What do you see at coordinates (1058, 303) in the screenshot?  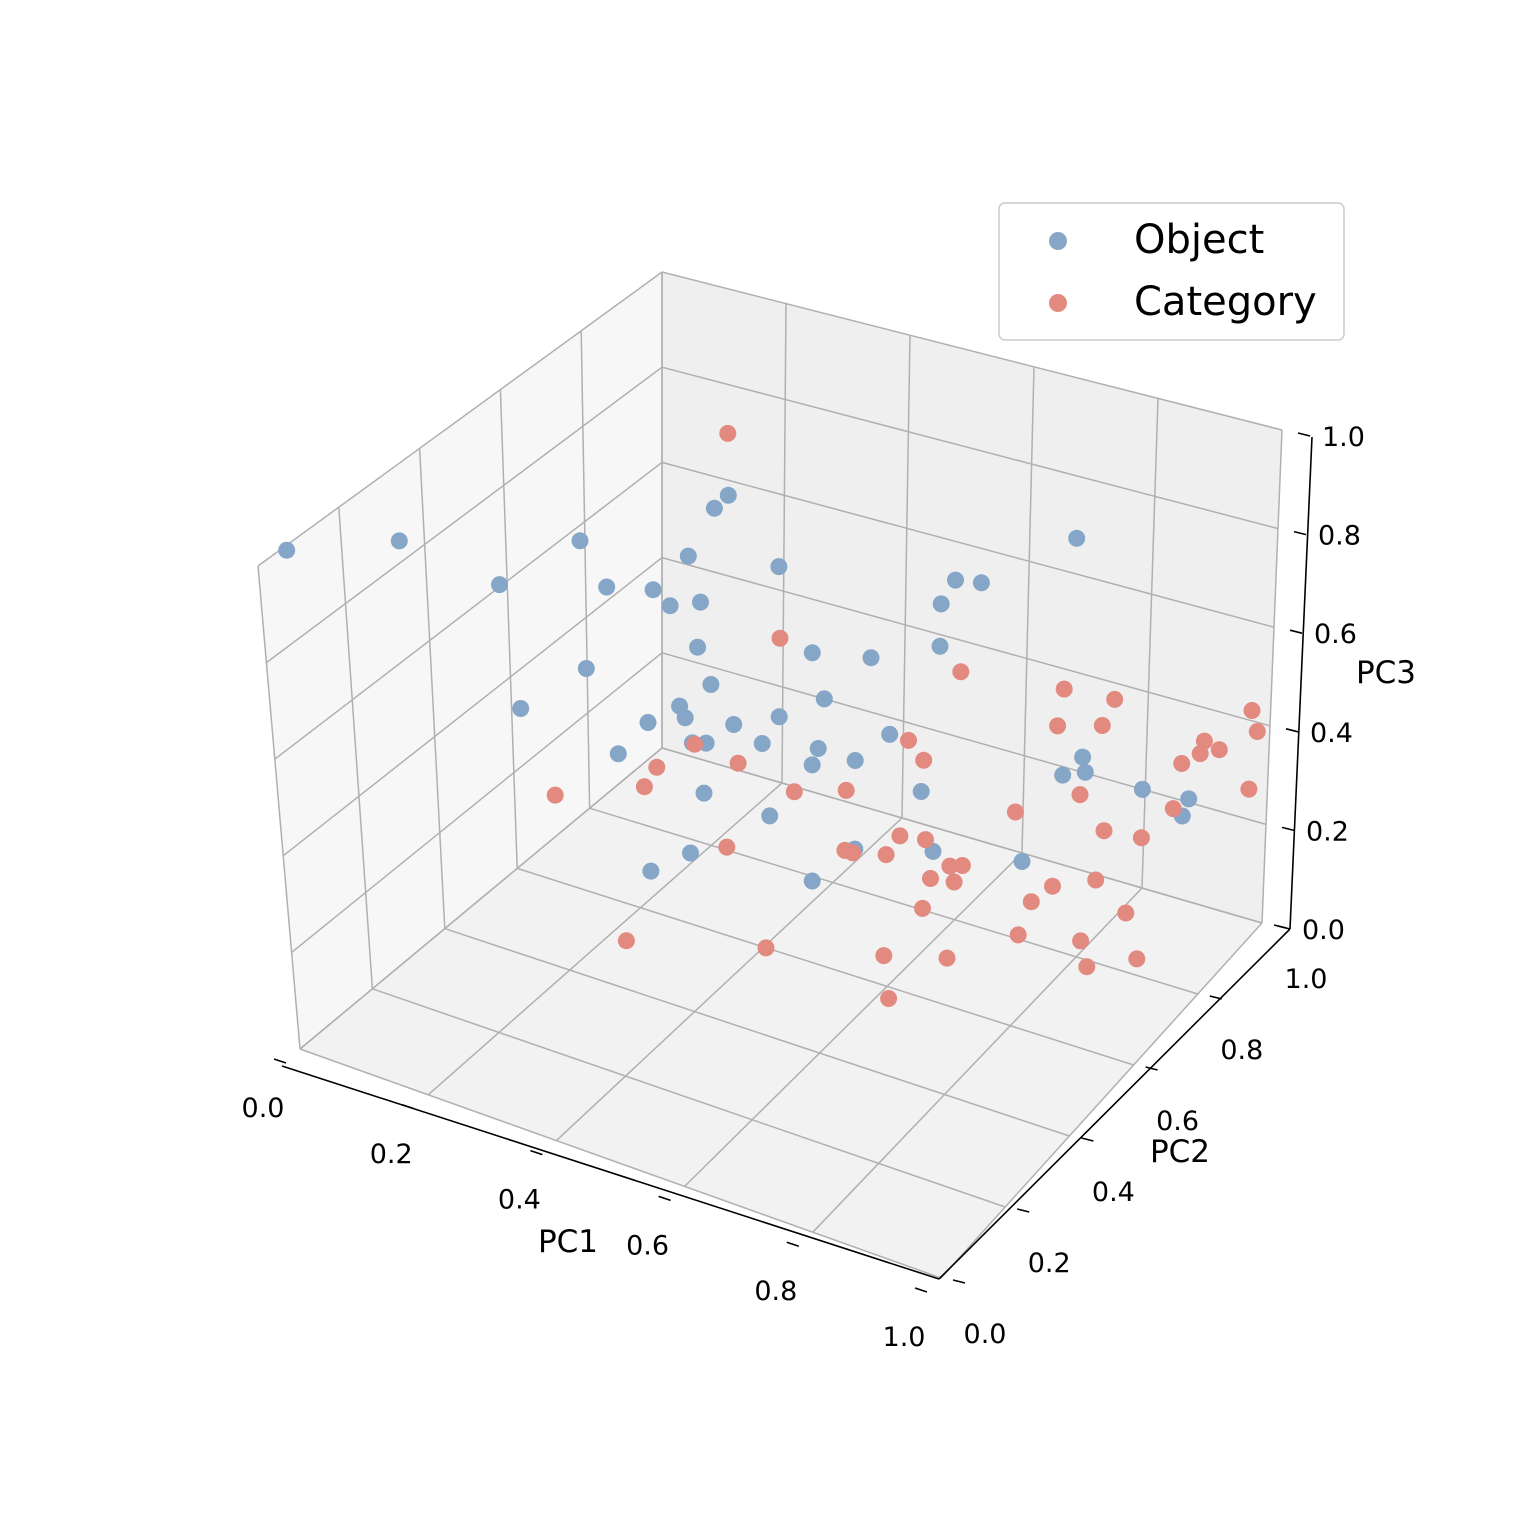 I see `legend-marker-category` at bounding box center [1058, 303].